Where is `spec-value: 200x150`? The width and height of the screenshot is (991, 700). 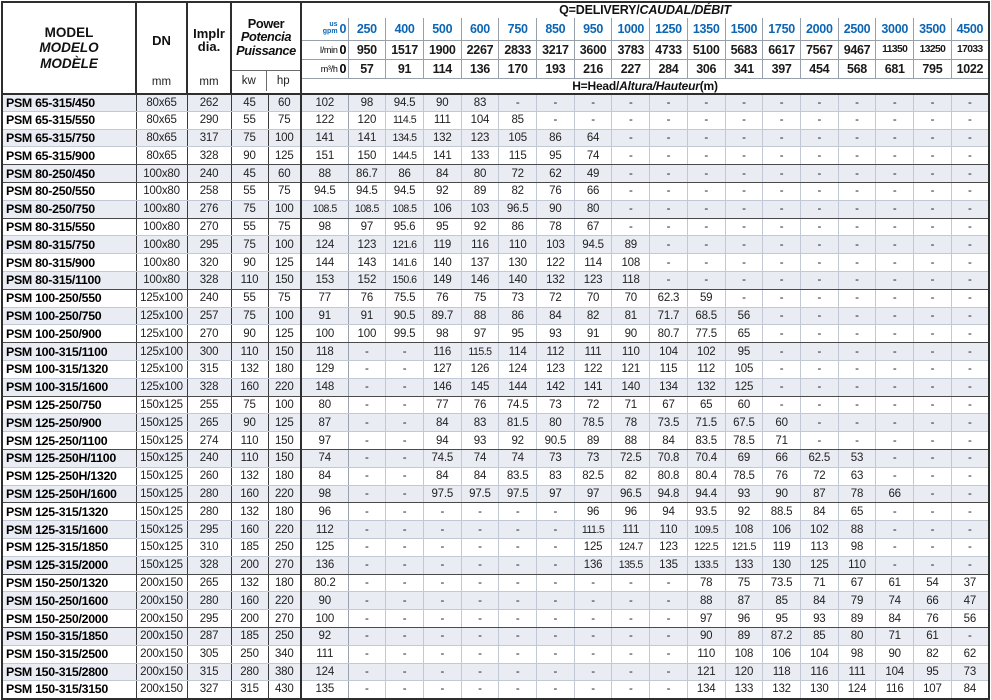
spec-value: 200x150 is located at coordinates (162, 636).